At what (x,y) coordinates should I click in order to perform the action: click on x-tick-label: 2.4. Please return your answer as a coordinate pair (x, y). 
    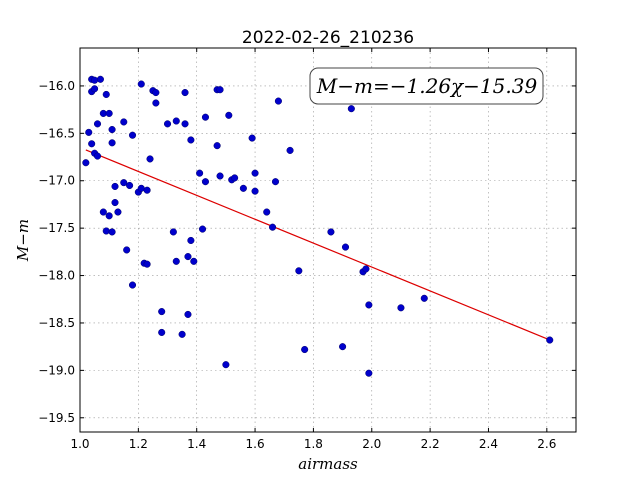
    Looking at the image, I should click on (488, 444).